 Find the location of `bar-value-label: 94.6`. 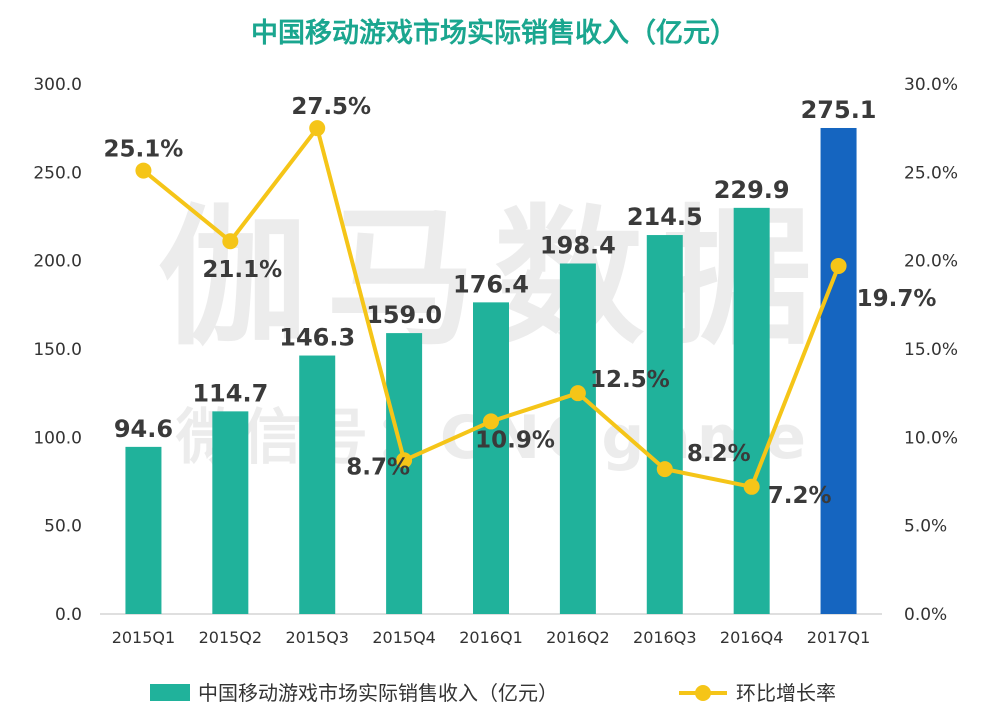

bar-value-label: 94.6 is located at coordinates (143, 429).